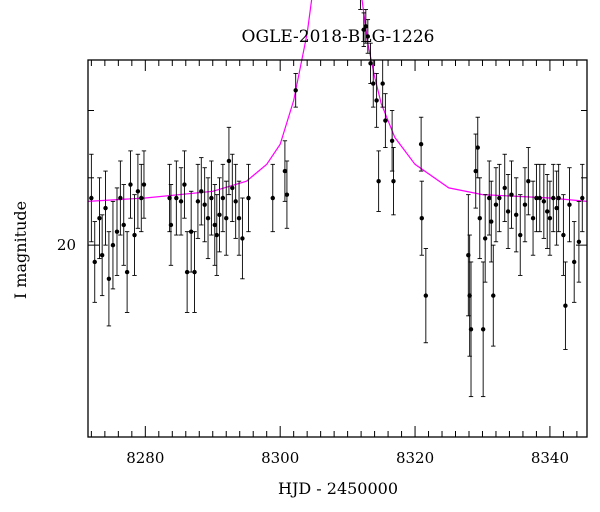  I want to click on x-tick-label: 8340, so click(550, 458).